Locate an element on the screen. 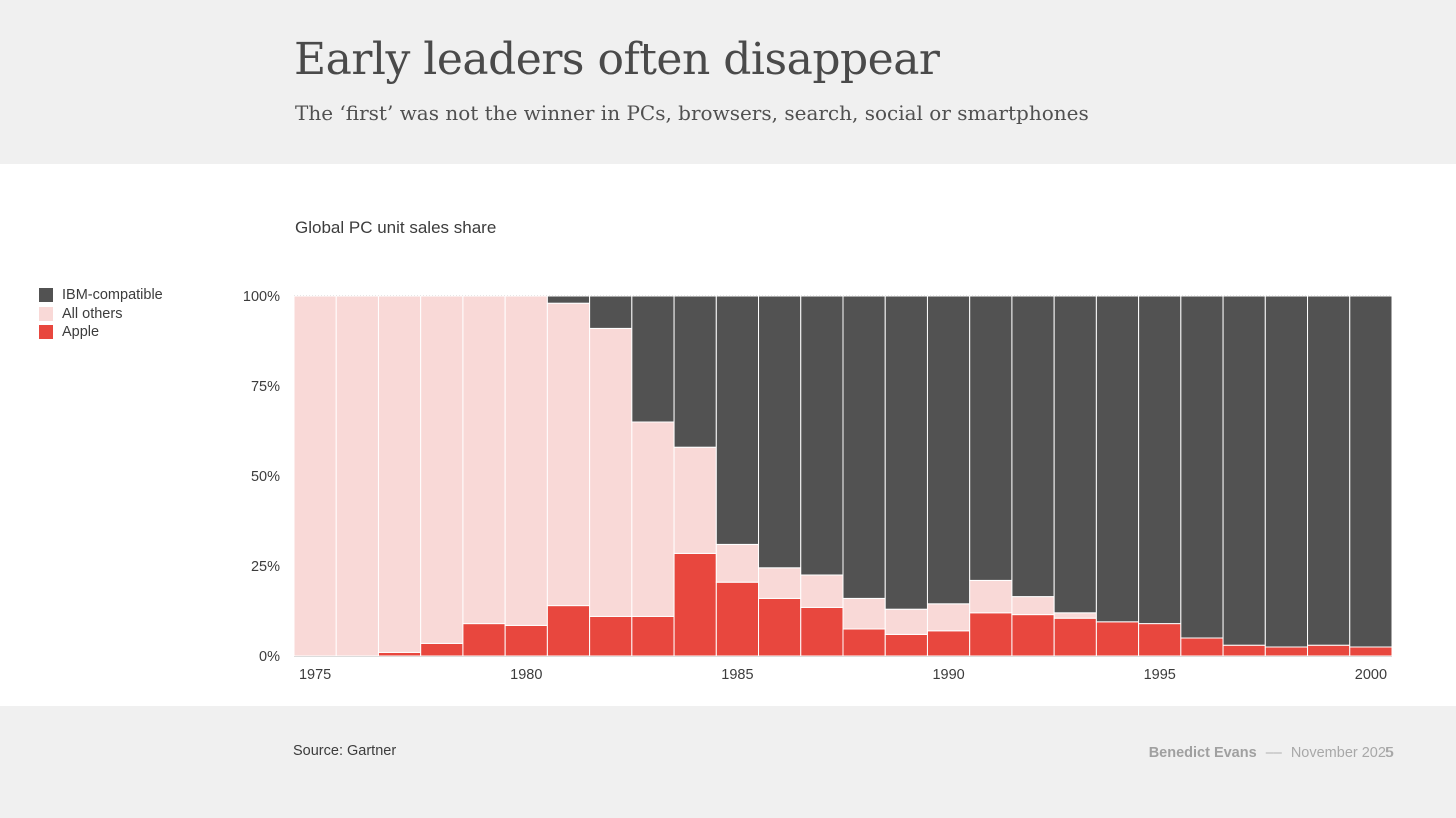  legend-item-others: All others is located at coordinates (101, 314).